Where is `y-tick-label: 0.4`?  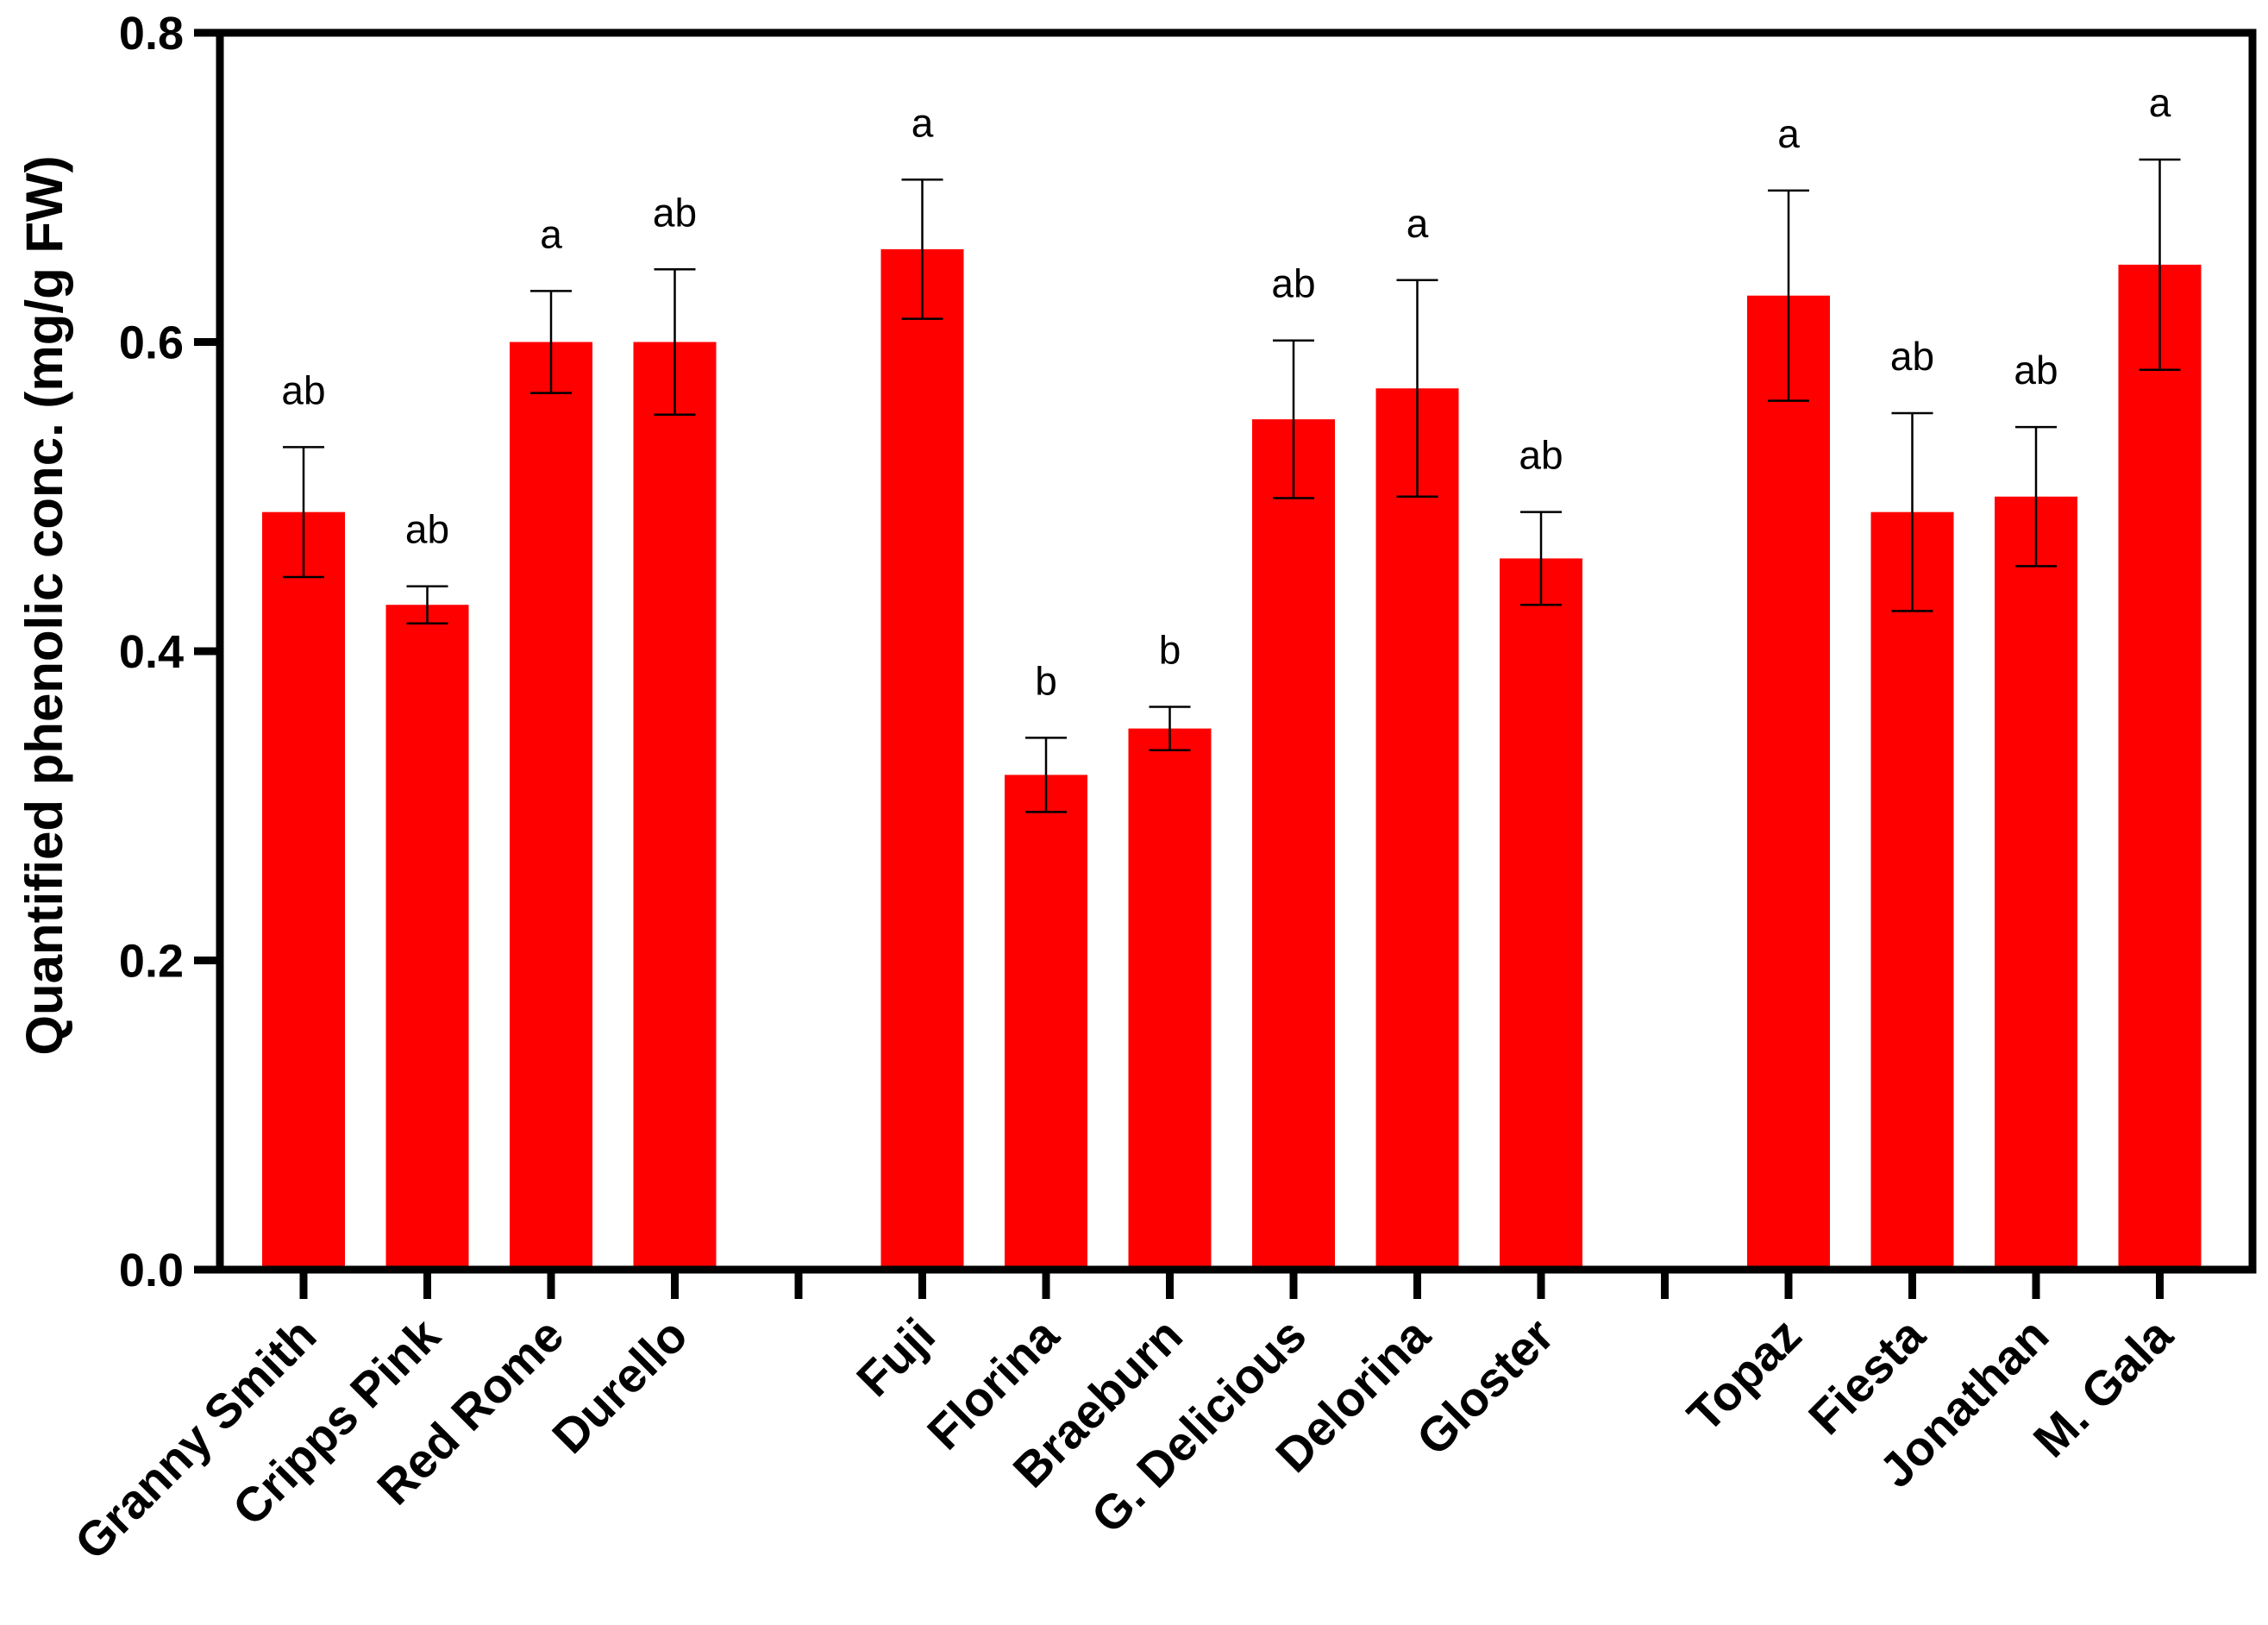 y-tick-label: 0.4 is located at coordinates (151, 652).